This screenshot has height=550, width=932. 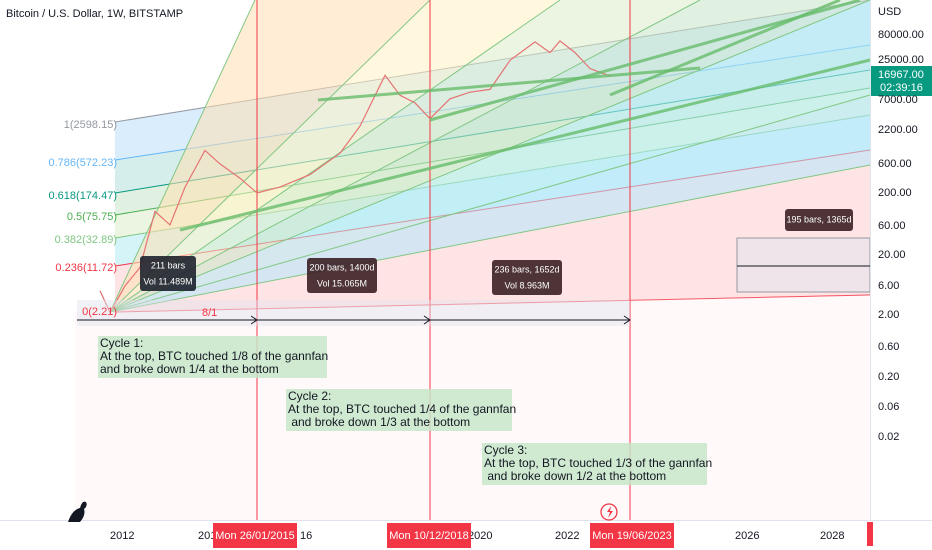 I want to click on current-price: 16967.00, so click(x=901, y=75).